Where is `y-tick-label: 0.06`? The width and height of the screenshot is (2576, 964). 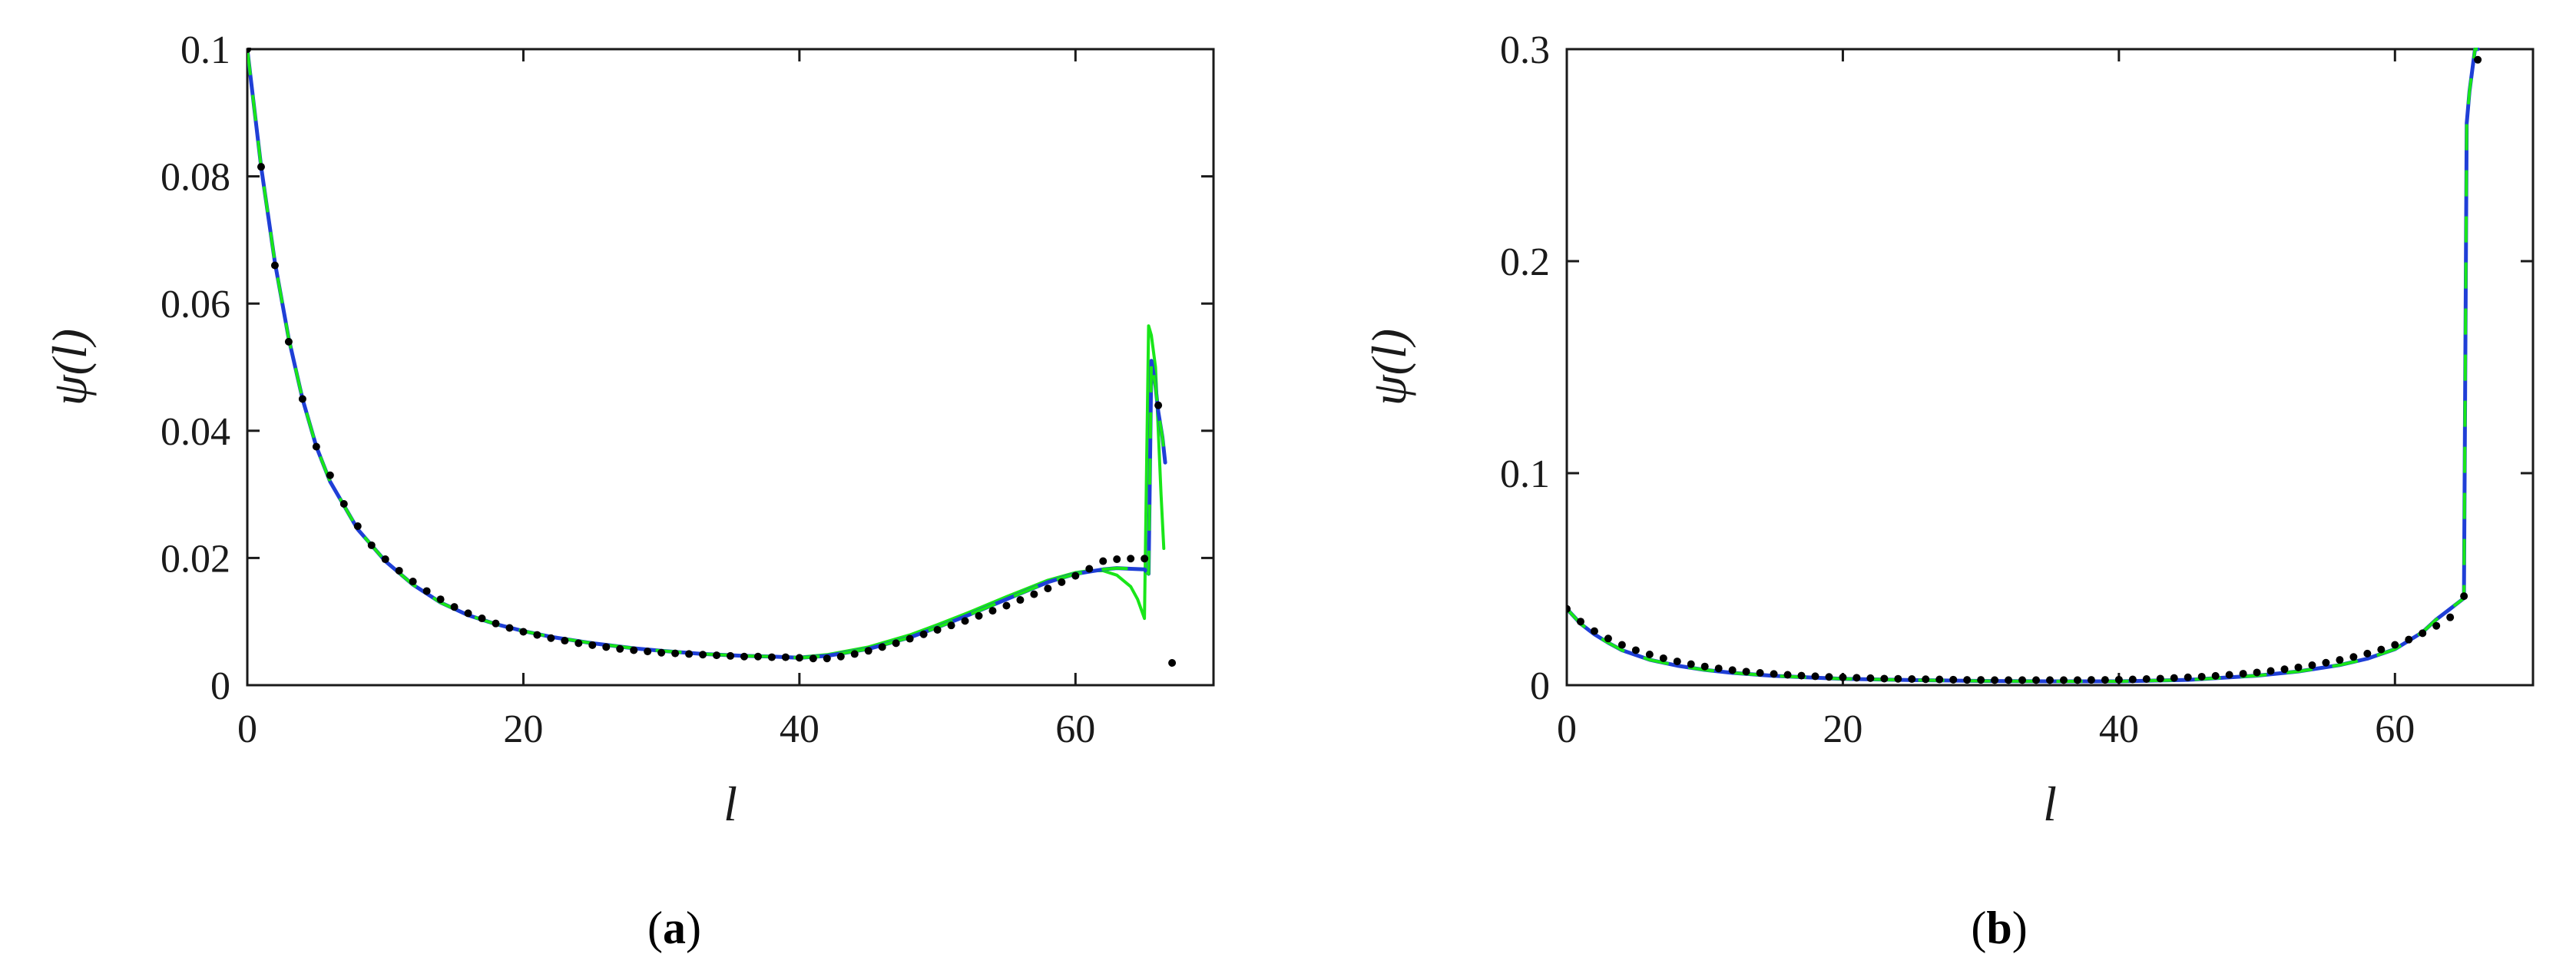 y-tick-label: 0.06 is located at coordinates (195, 304).